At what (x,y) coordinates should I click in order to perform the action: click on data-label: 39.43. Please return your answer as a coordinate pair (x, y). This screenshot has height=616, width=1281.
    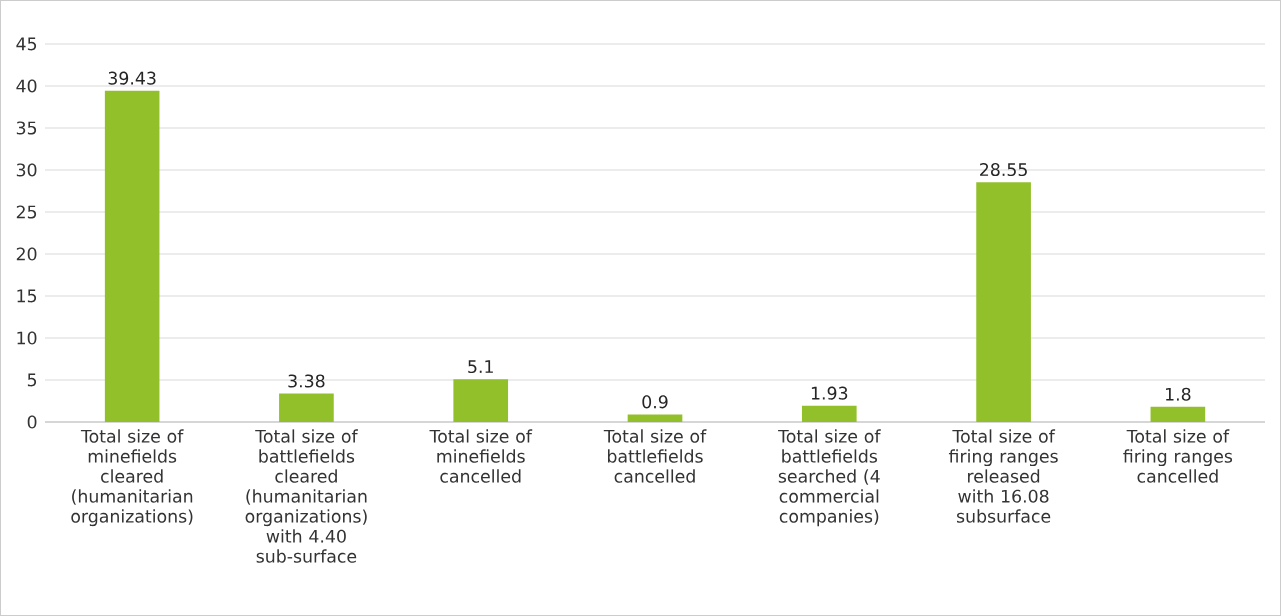
    Looking at the image, I should click on (132, 78).